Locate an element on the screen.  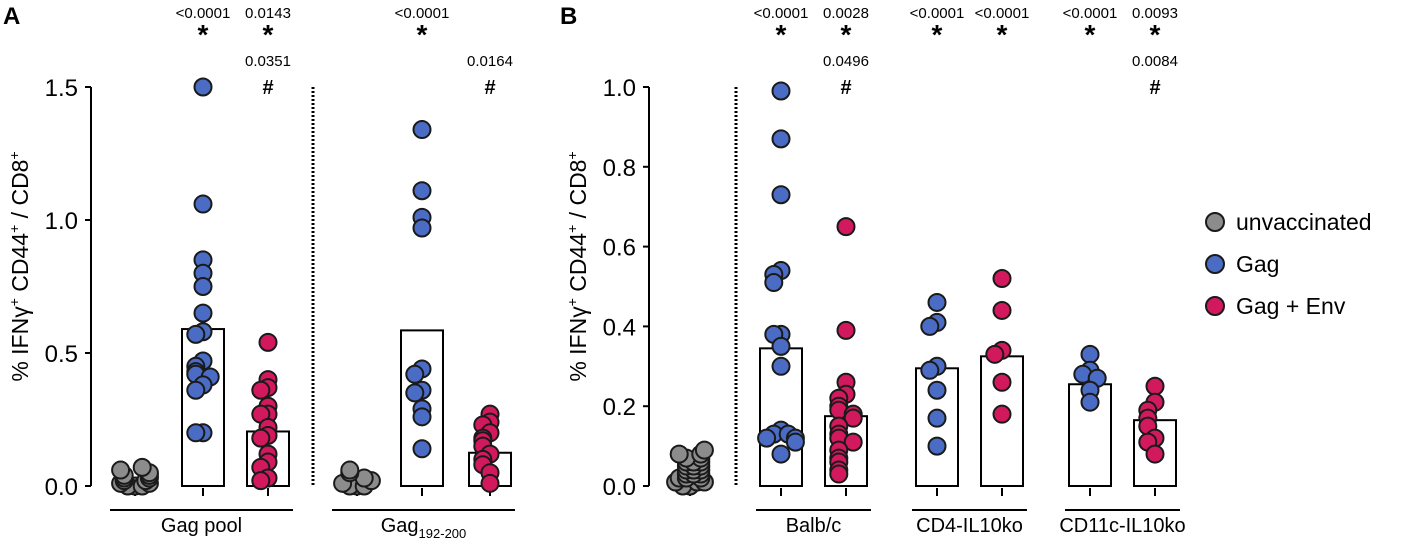
group-label-text: Gag pool is located at coordinates (201, 526).